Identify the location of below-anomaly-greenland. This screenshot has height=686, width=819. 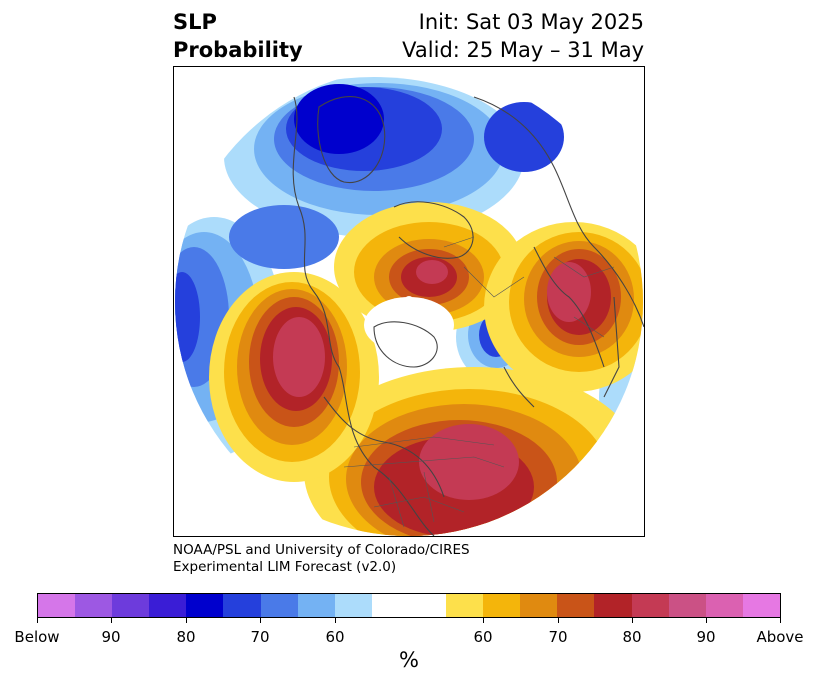
(394, 157).